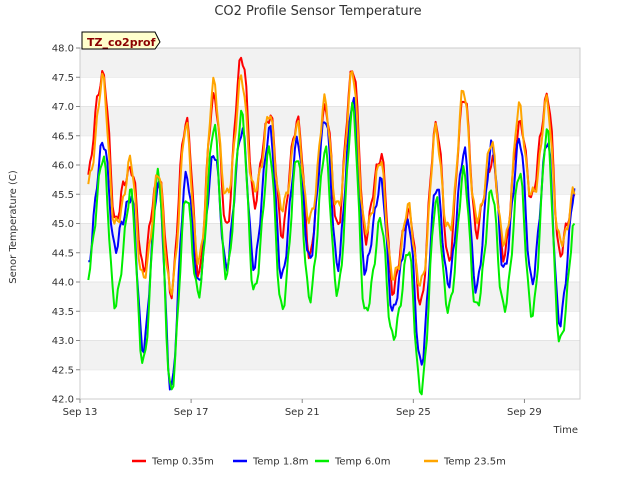  I want to click on y-tick-label: 47.5, so click(63, 78).